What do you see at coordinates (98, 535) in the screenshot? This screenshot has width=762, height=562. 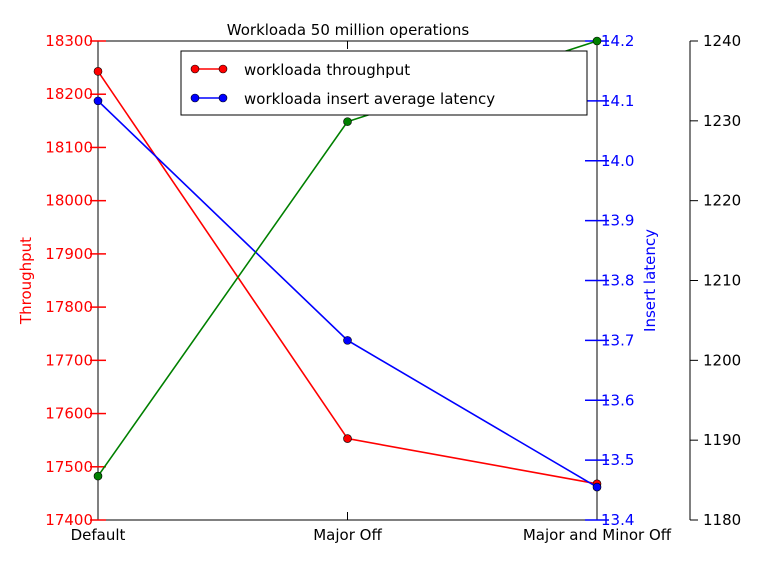 I see `x-tick-label: Default` at bounding box center [98, 535].